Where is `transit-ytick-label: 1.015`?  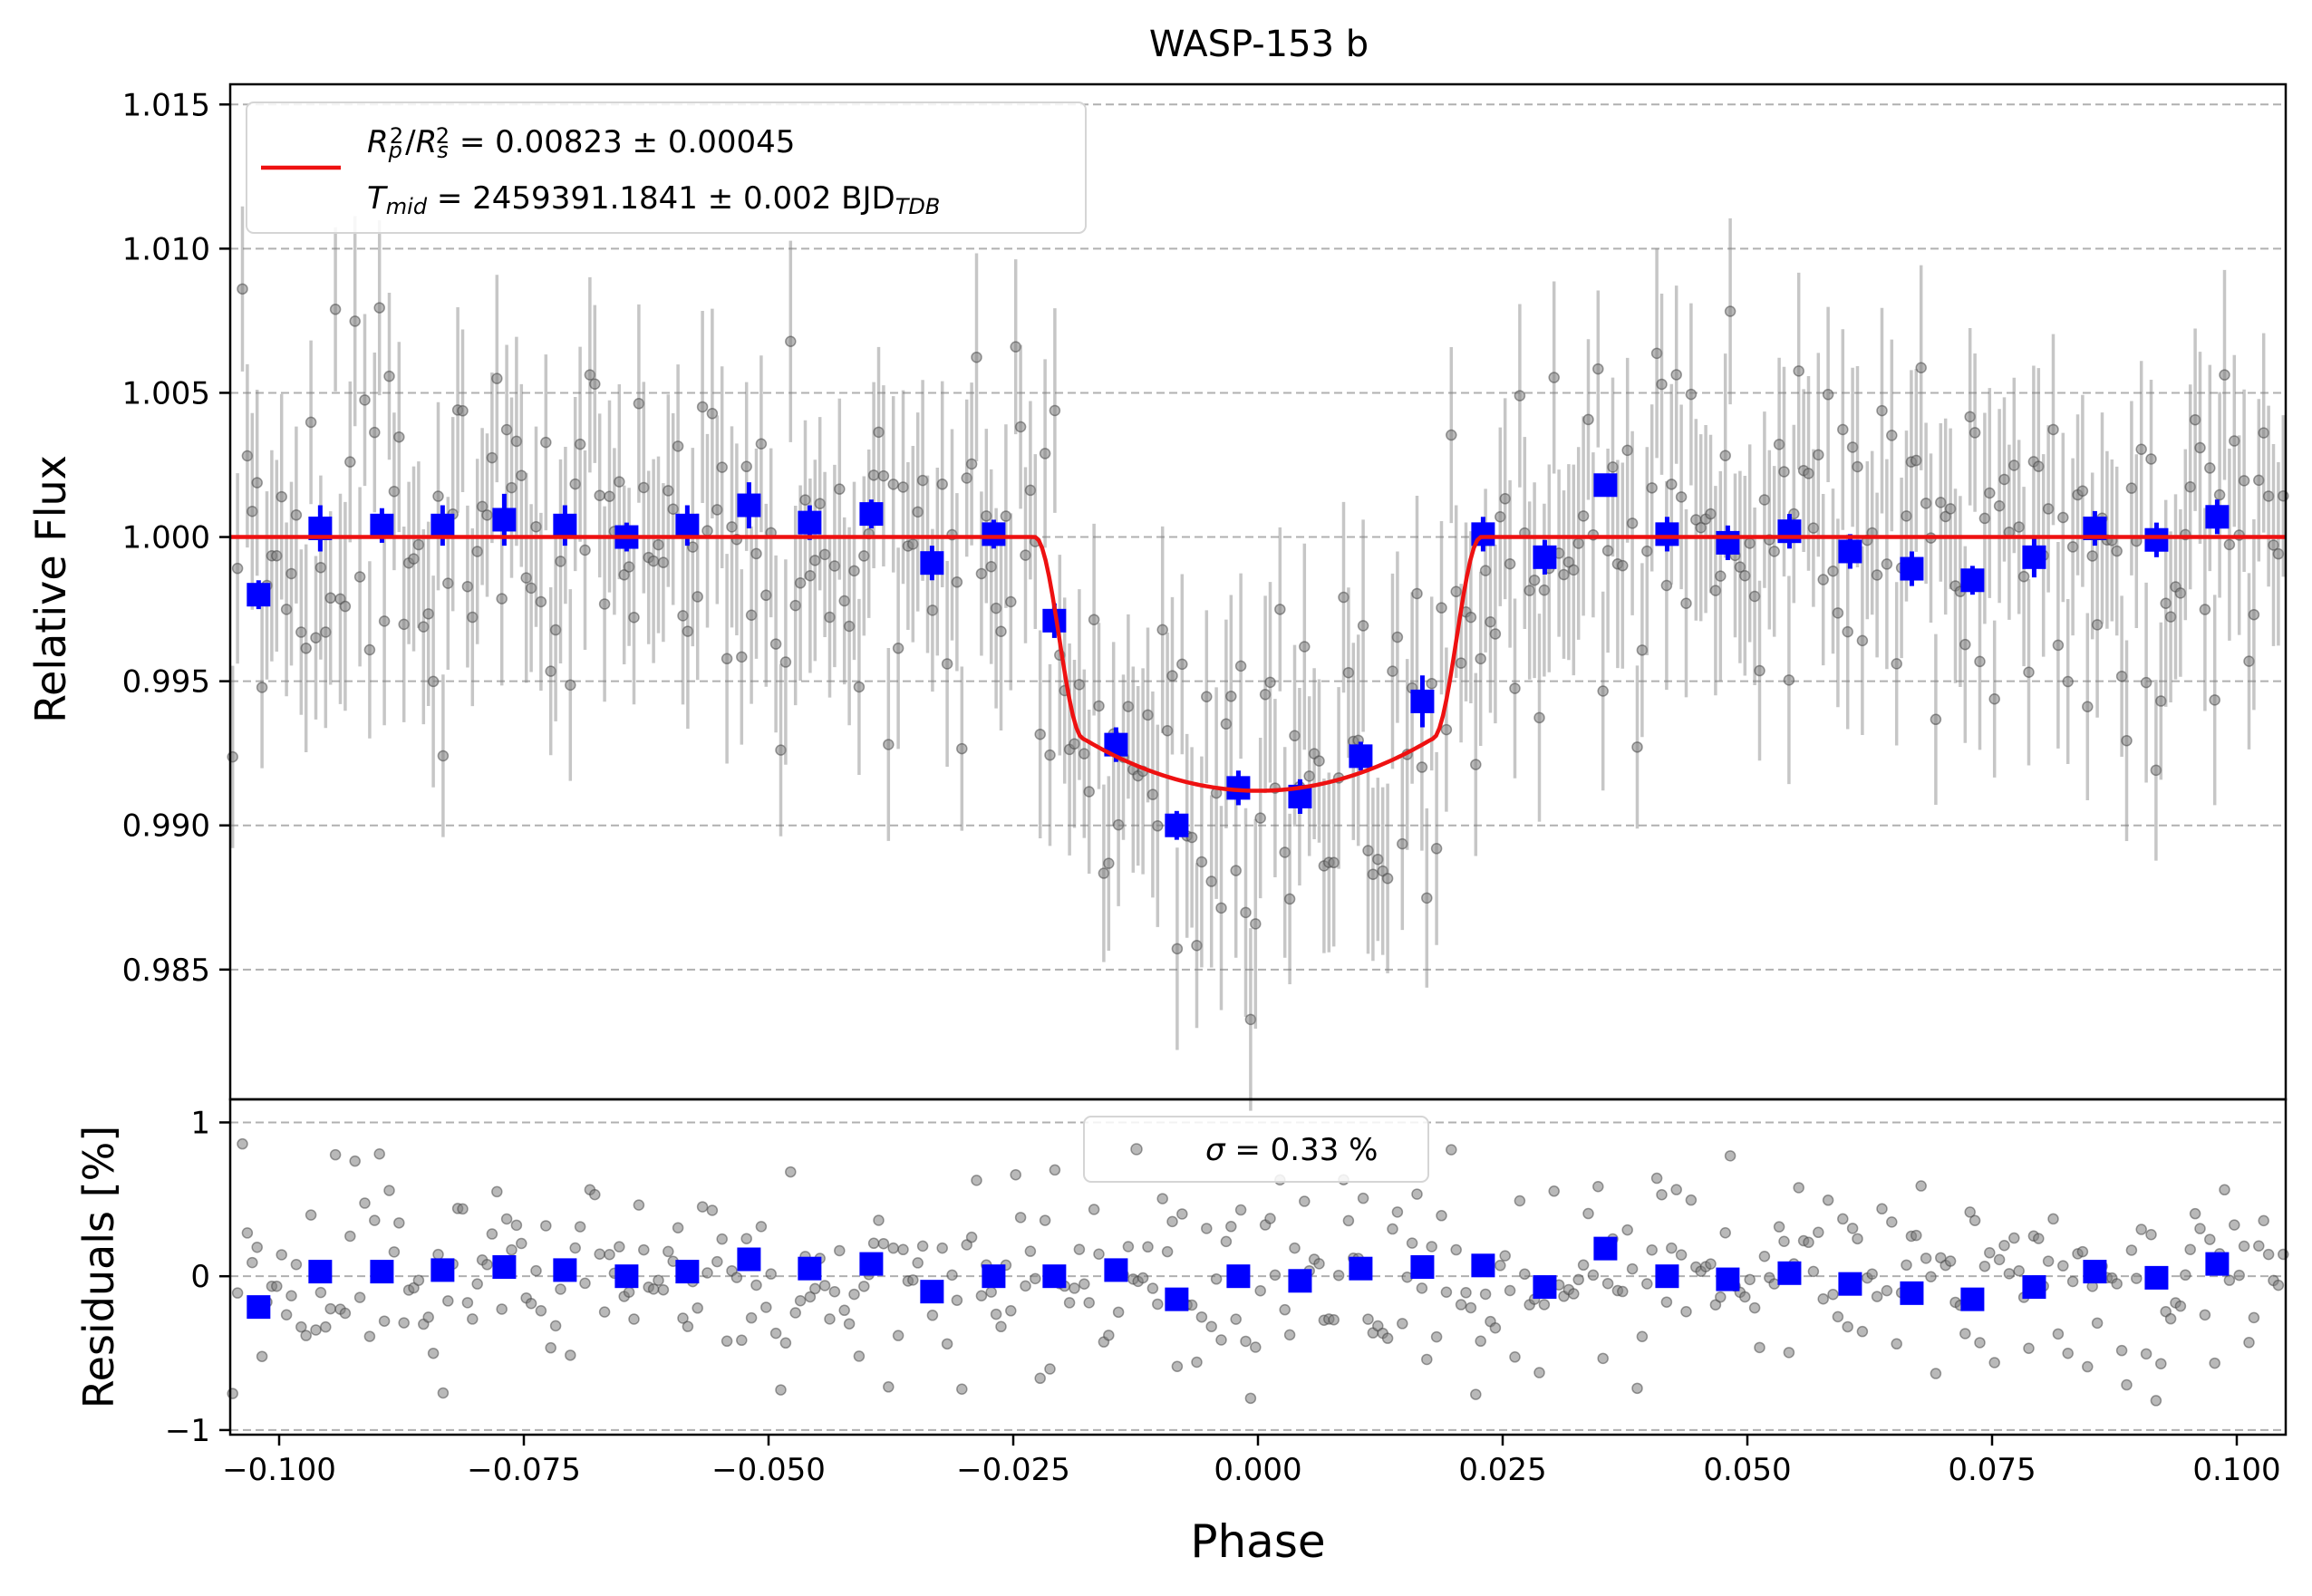 transit-ytick-label: 1.015 is located at coordinates (166, 105).